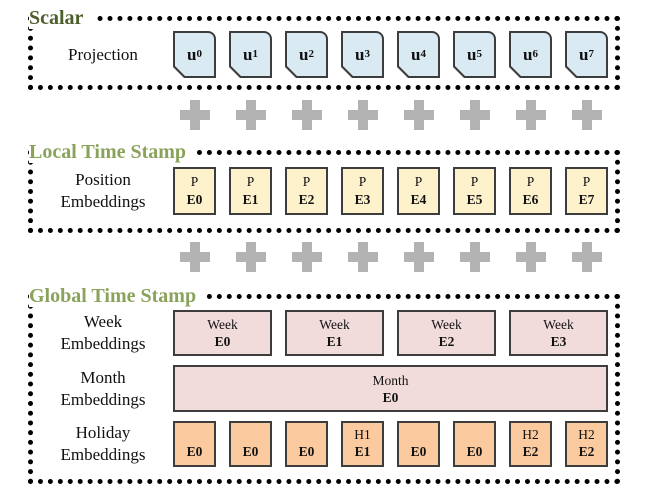  Describe the element at coordinates (194, 444) in the screenshot. I see `holiday-cell-0: E0` at that location.